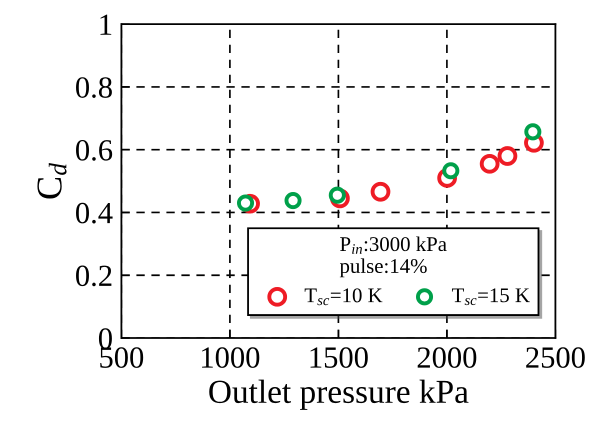 This screenshot has height=439, width=607. Describe the element at coordinates (393, 257) in the screenshot. I see `legend-title: P$_{in}$:3000 kPa pulse:14%` at that location.